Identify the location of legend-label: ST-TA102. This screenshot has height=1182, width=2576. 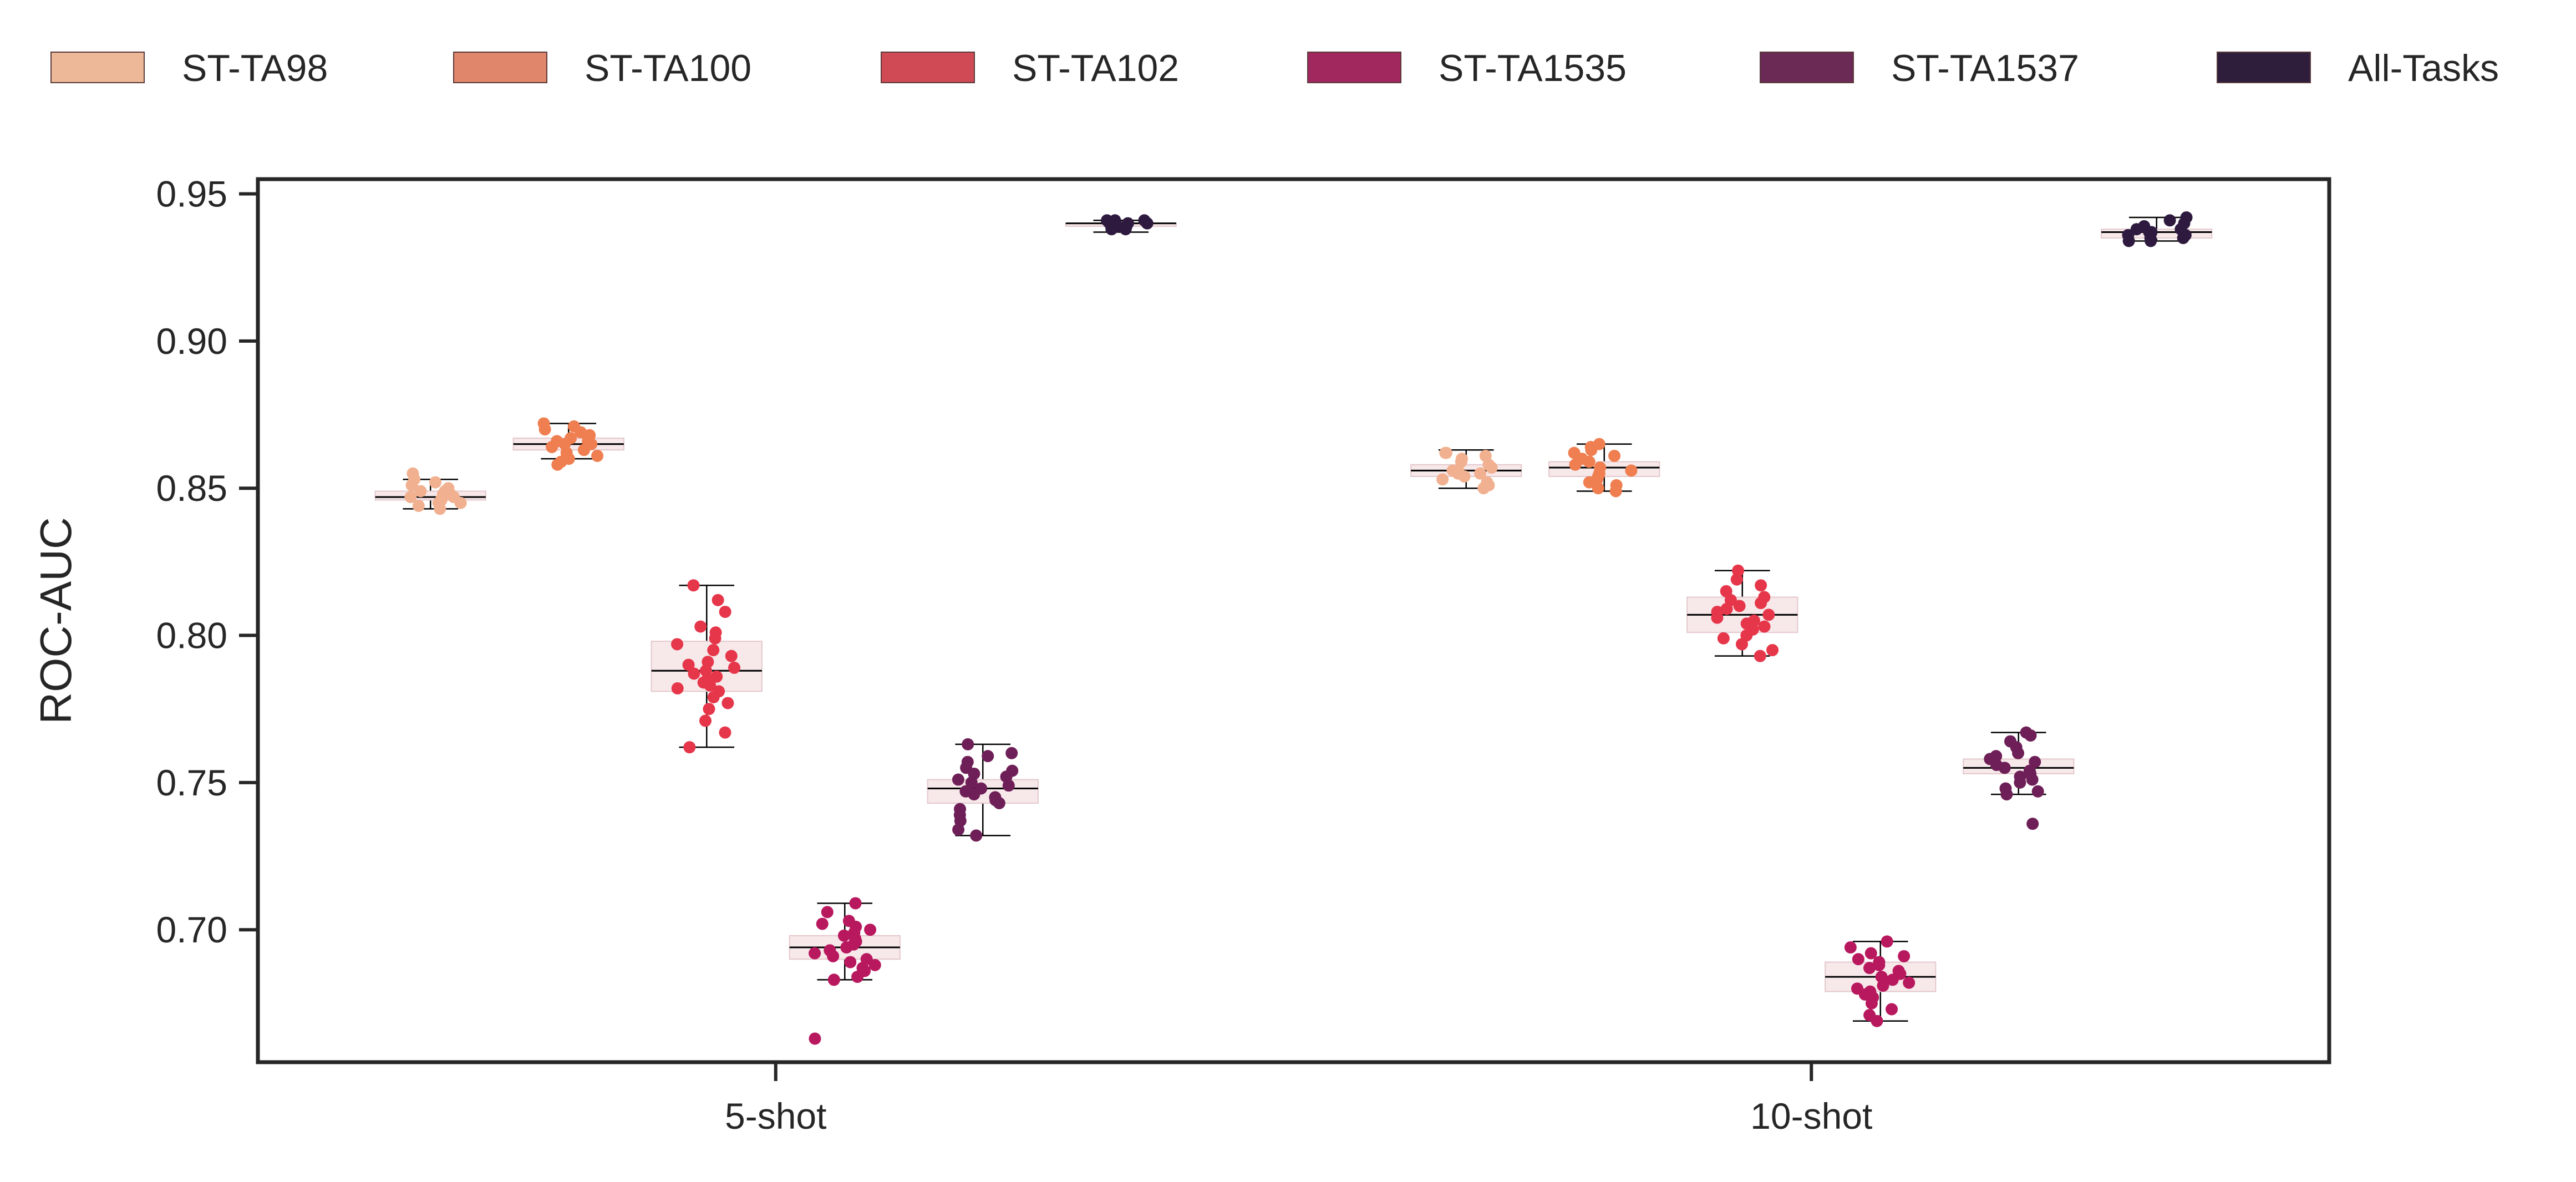
(1095, 68).